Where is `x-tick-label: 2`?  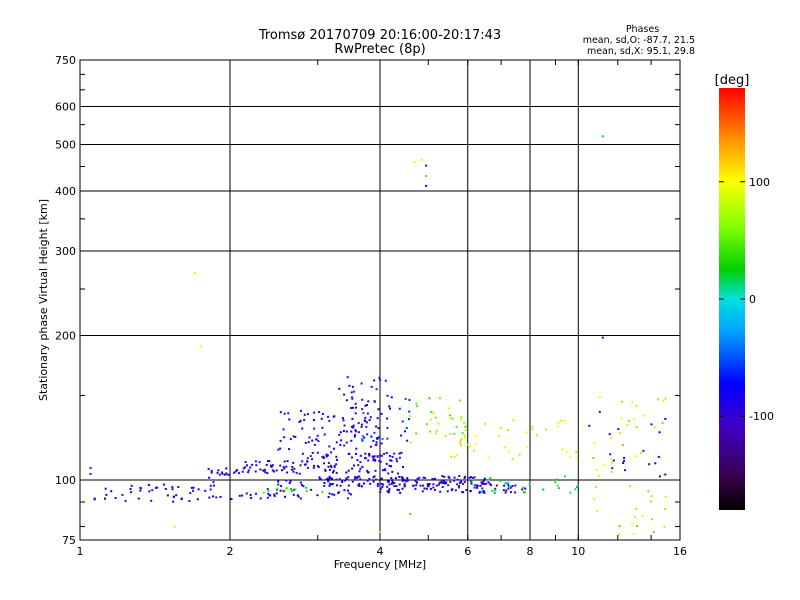
x-tick-label: 2 is located at coordinates (230, 551).